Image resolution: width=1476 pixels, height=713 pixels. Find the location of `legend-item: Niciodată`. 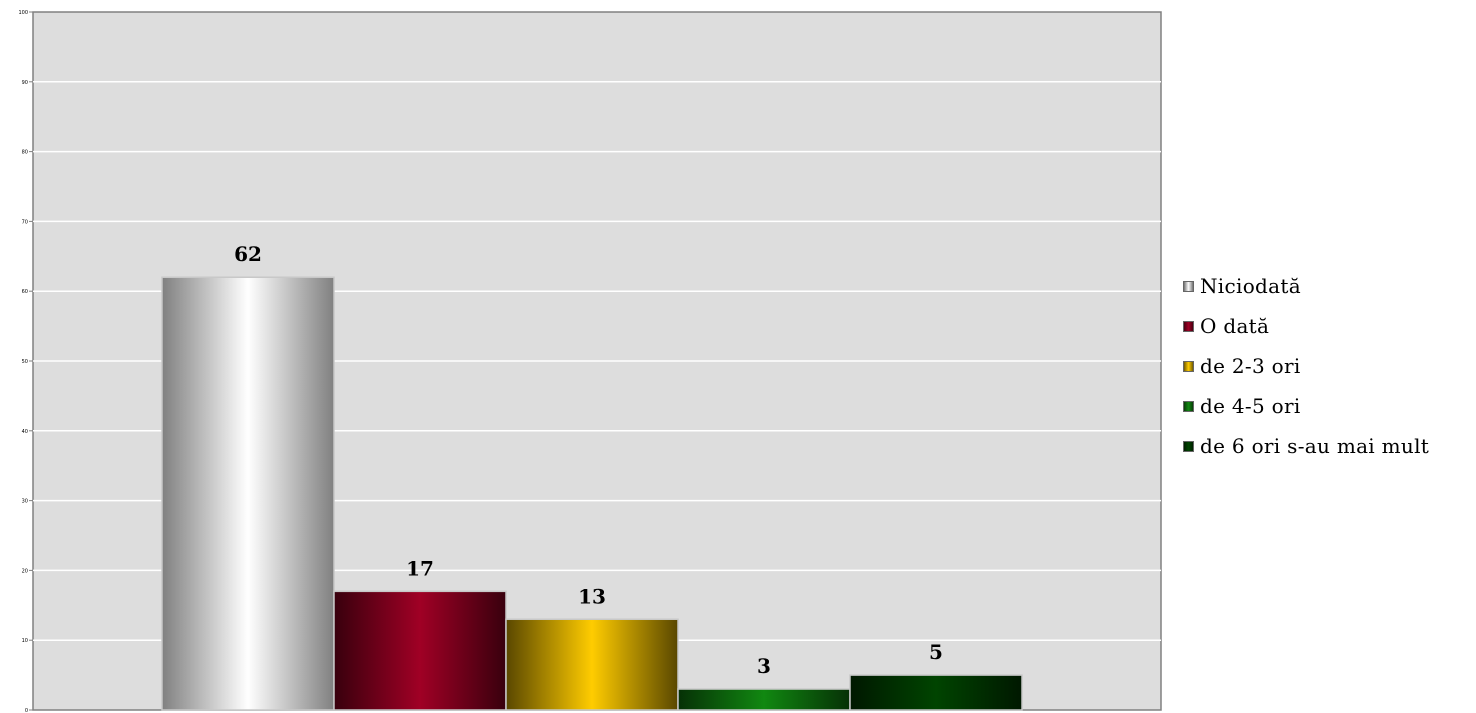

legend-item: Niciodată is located at coordinates (1306, 286).